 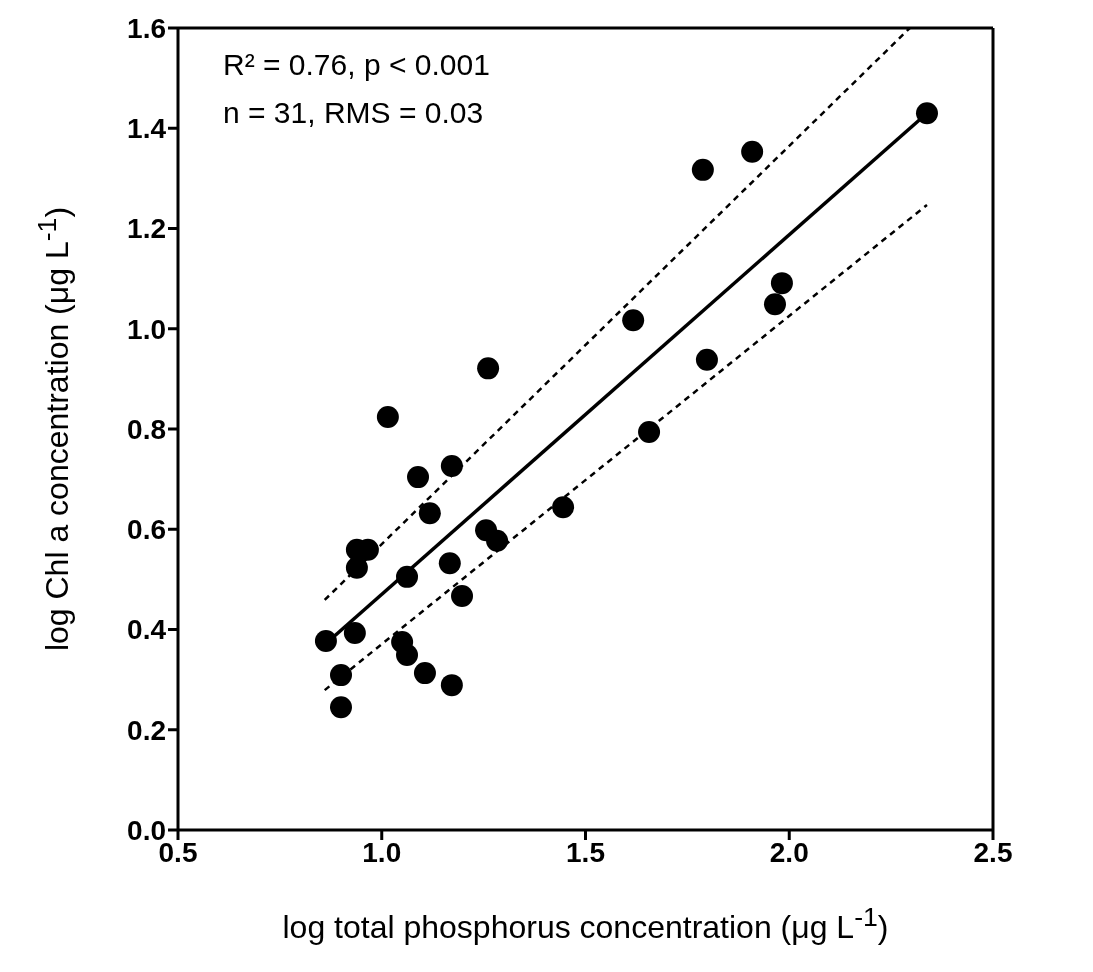 What do you see at coordinates (146, 429) in the screenshot?
I see `y-tick-label: 0.8` at bounding box center [146, 429].